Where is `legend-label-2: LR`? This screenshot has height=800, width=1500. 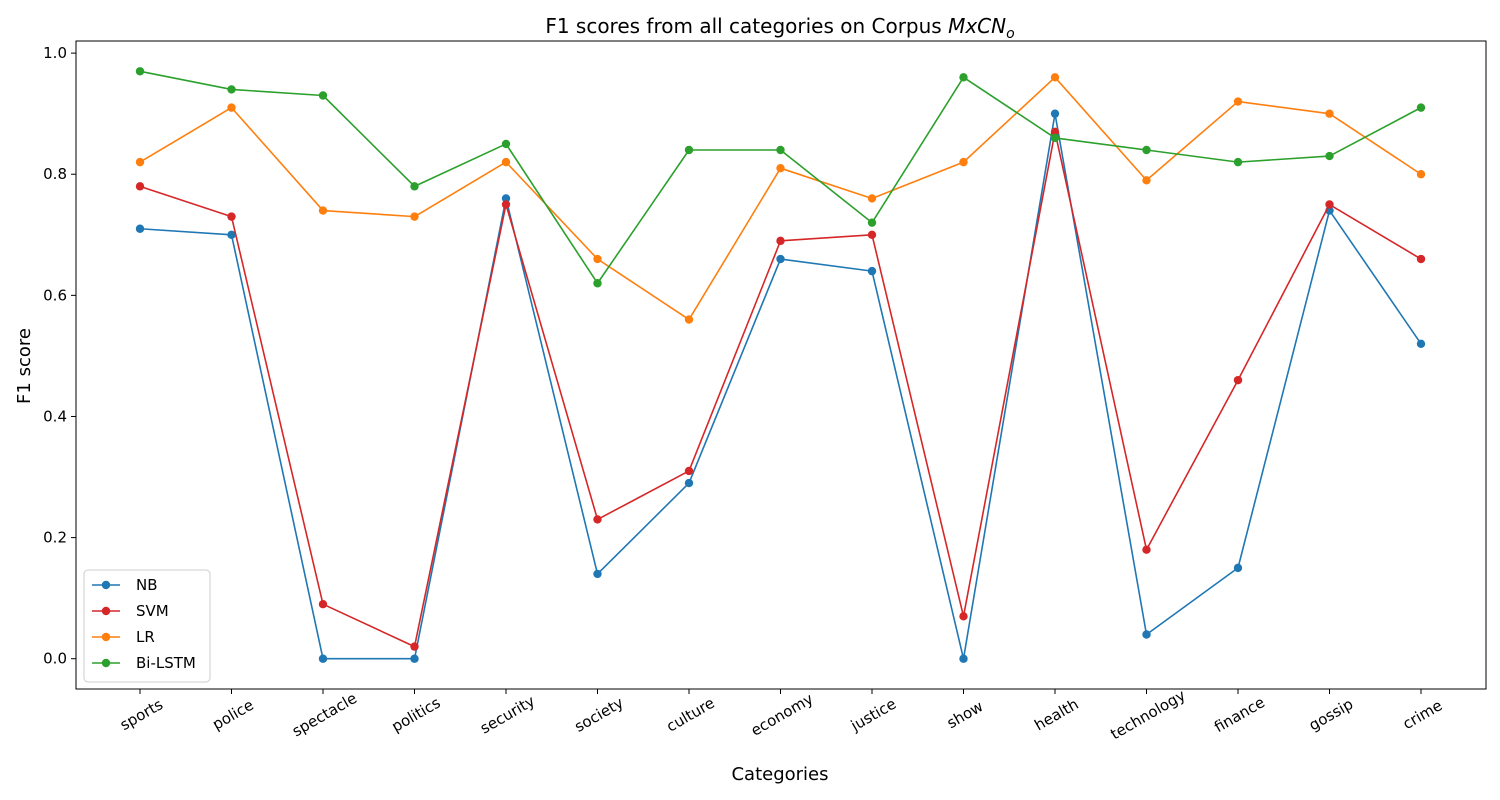
legend-label-2: LR is located at coordinates (145, 637).